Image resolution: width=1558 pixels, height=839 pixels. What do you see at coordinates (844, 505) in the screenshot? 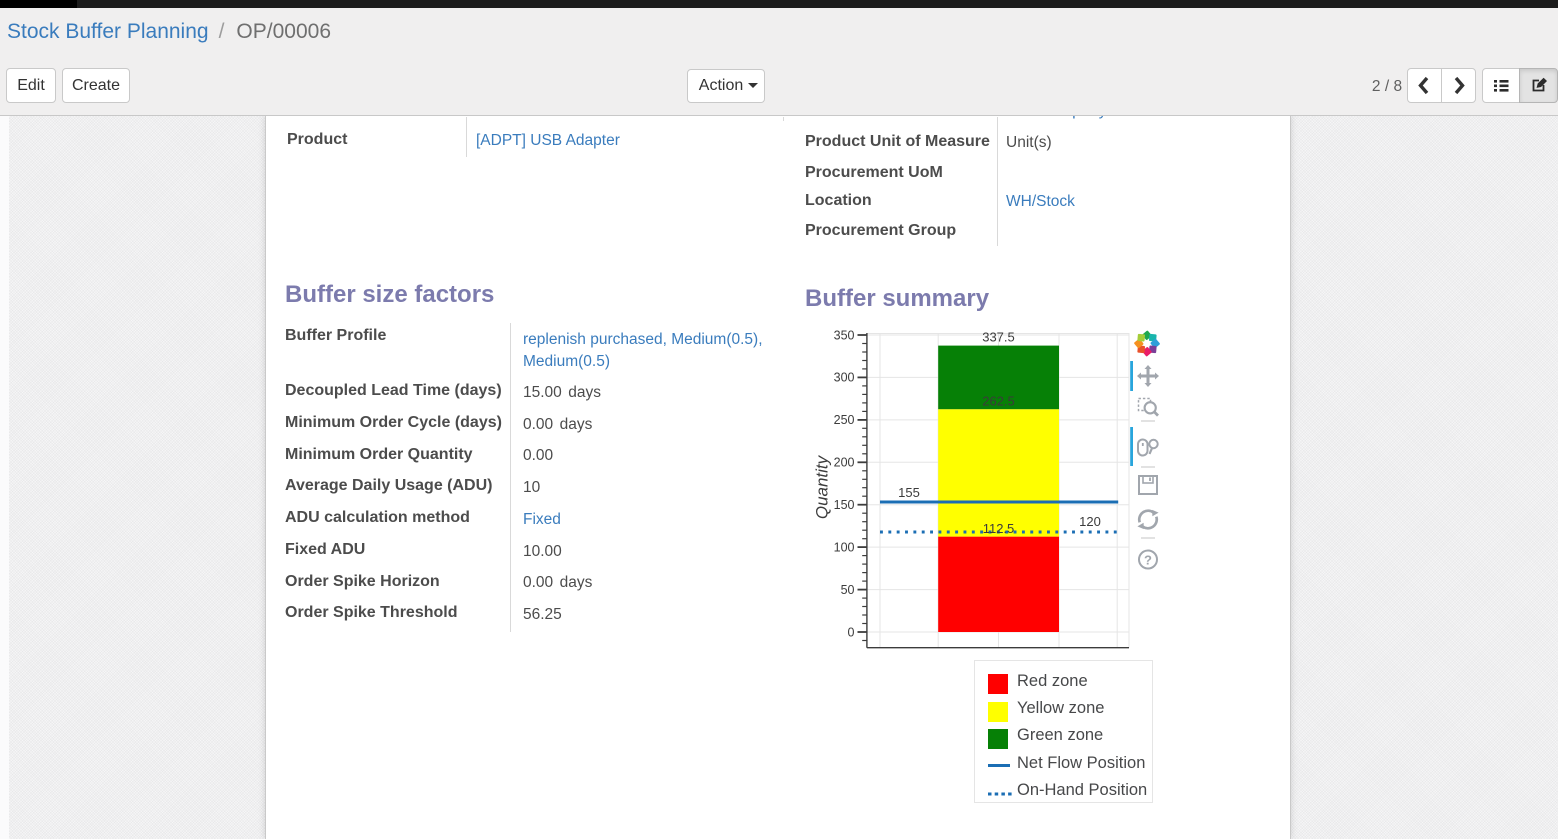
I see `svg-text: 150` at bounding box center [844, 505].